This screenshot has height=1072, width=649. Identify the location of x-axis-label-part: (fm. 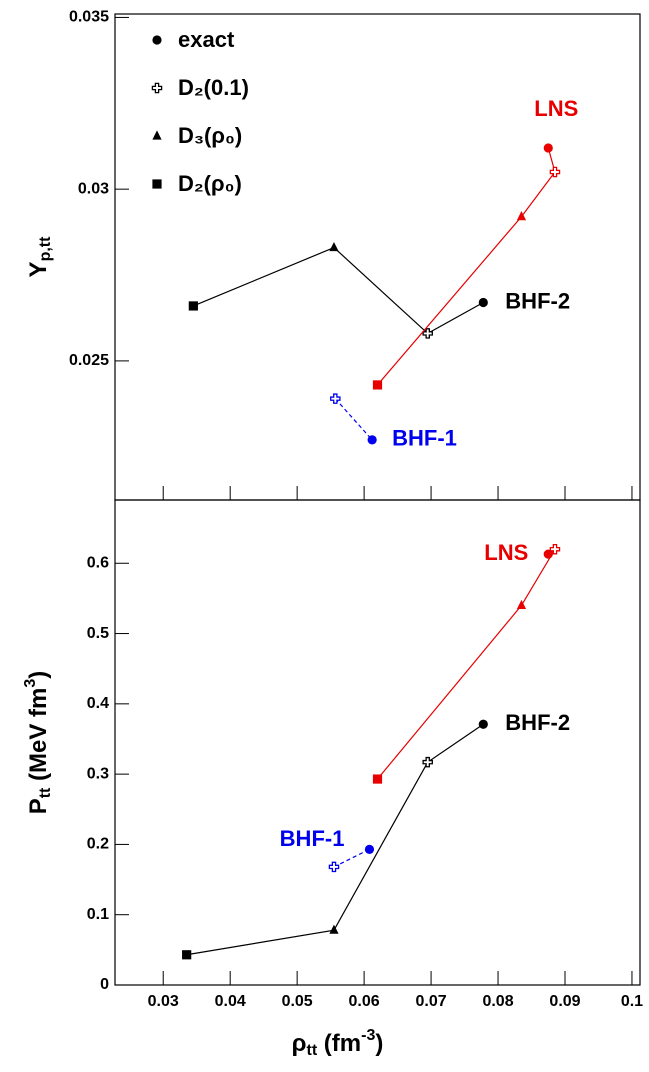
(339, 1043).